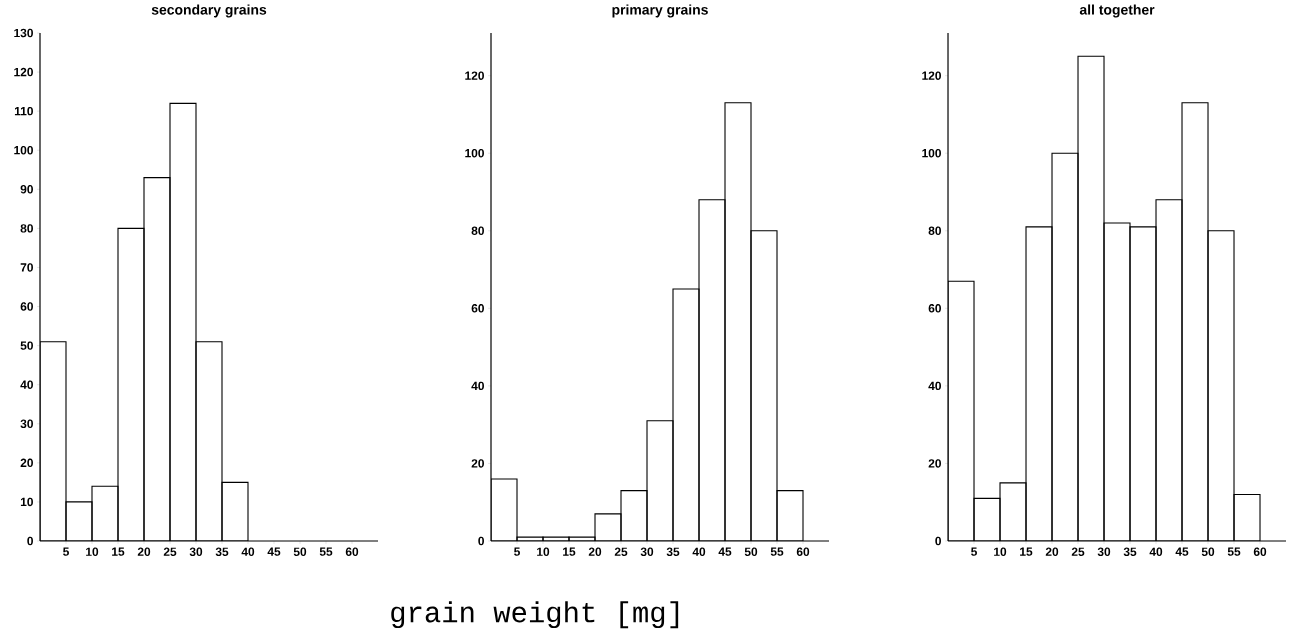 The image size is (1300, 642). Describe the element at coordinates (26, 502) in the screenshot. I see `y-tick-label: 10` at that location.